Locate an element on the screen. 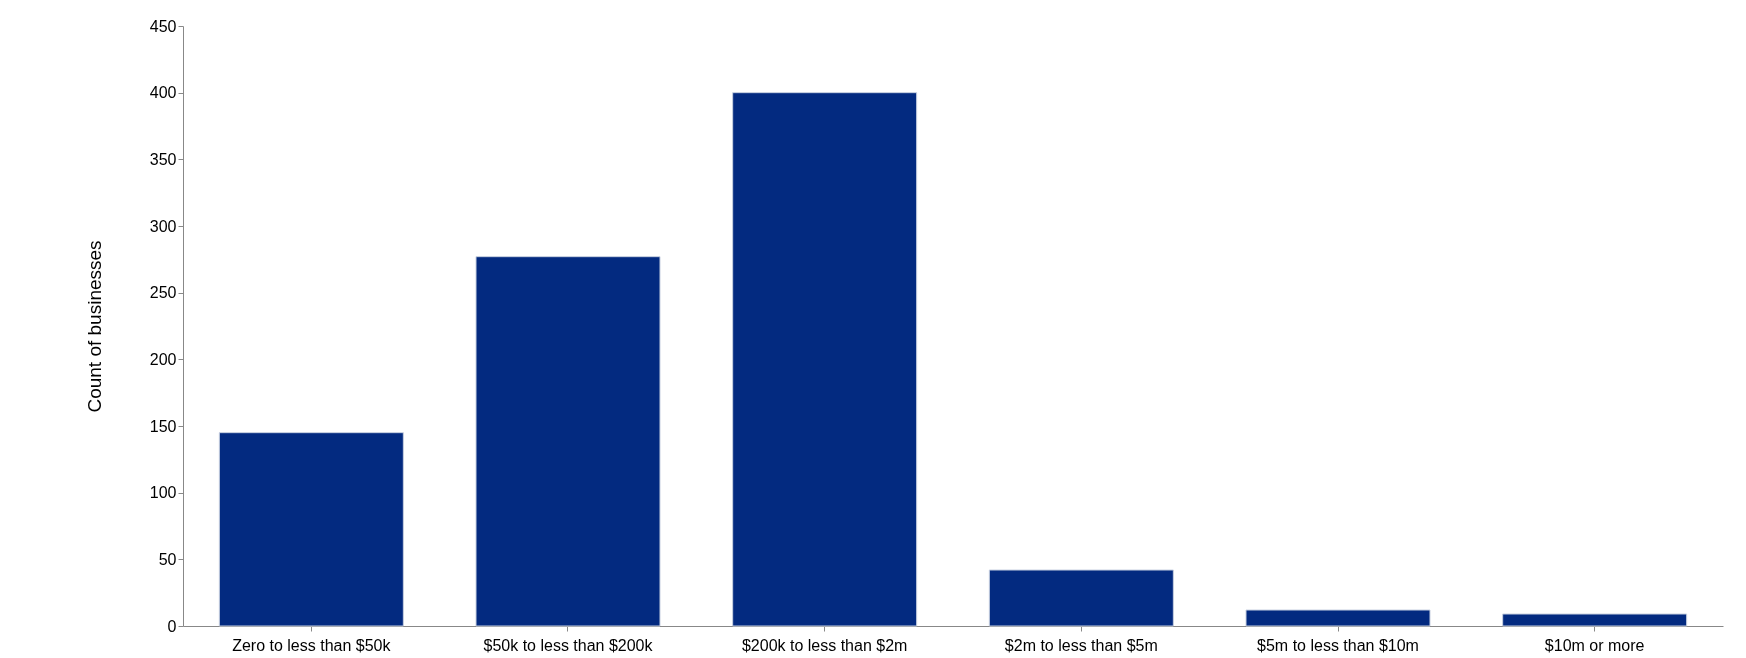 The width and height of the screenshot is (1746, 658). y-tick-label: 200 is located at coordinates (163, 359).